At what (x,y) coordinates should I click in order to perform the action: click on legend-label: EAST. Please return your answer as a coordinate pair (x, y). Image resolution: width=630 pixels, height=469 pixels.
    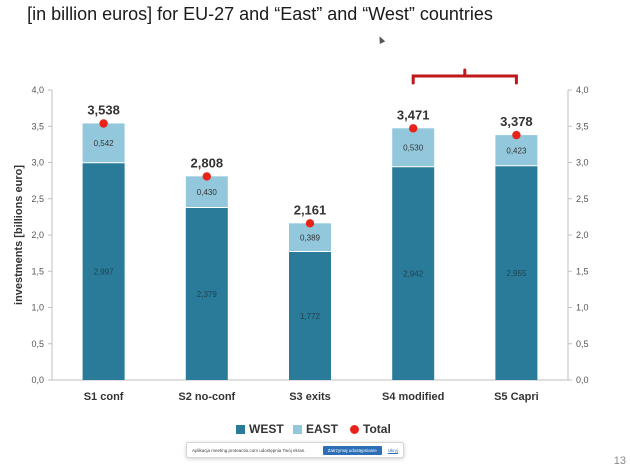
    Looking at the image, I should click on (322, 429).